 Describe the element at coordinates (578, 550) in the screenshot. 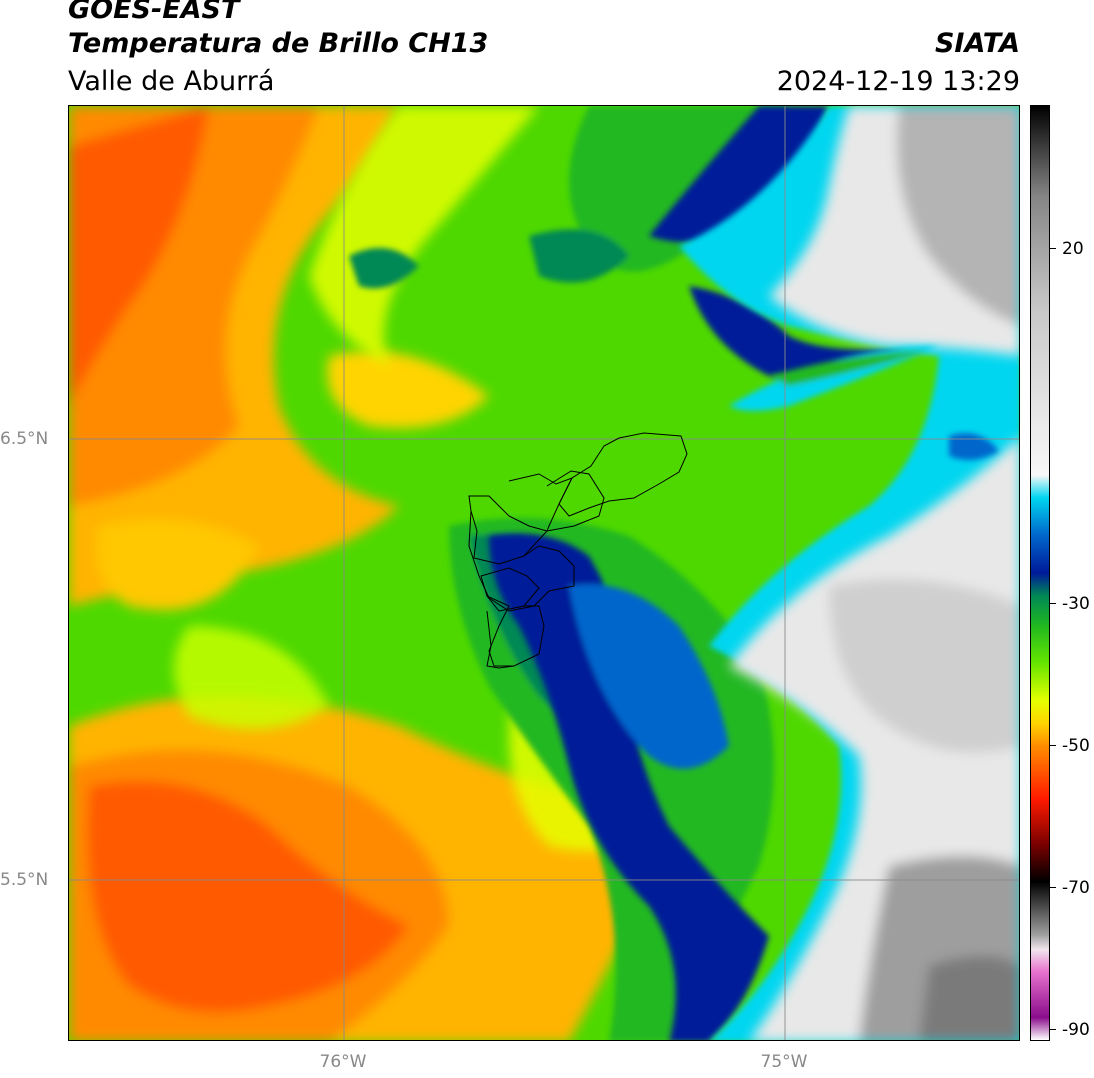

I see `municipality-boundaries` at that location.